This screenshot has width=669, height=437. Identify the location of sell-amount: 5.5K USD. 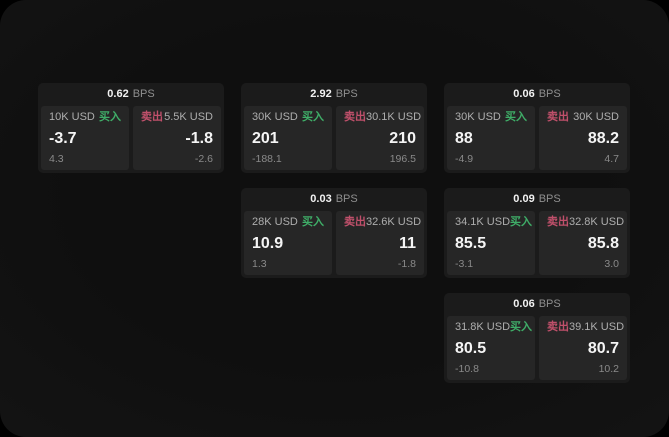
(188, 117).